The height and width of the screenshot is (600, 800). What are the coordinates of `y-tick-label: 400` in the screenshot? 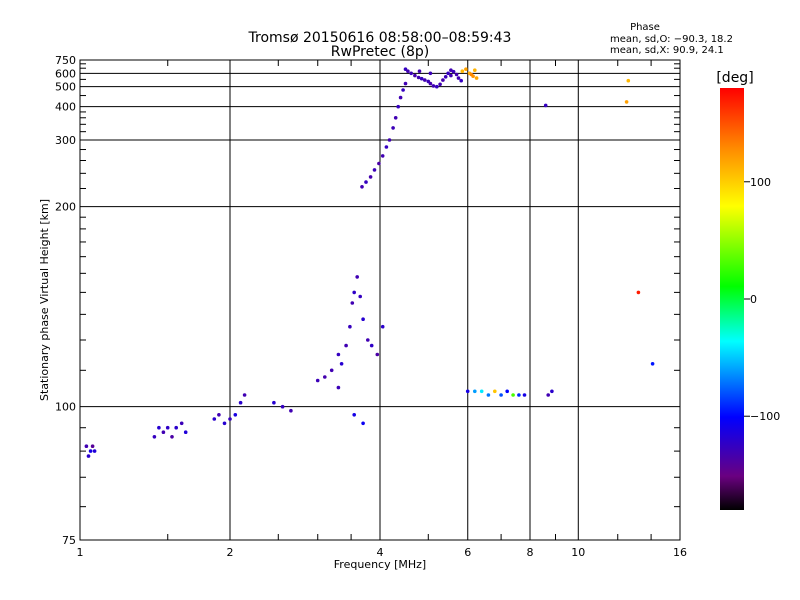 It's located at (65, 107).